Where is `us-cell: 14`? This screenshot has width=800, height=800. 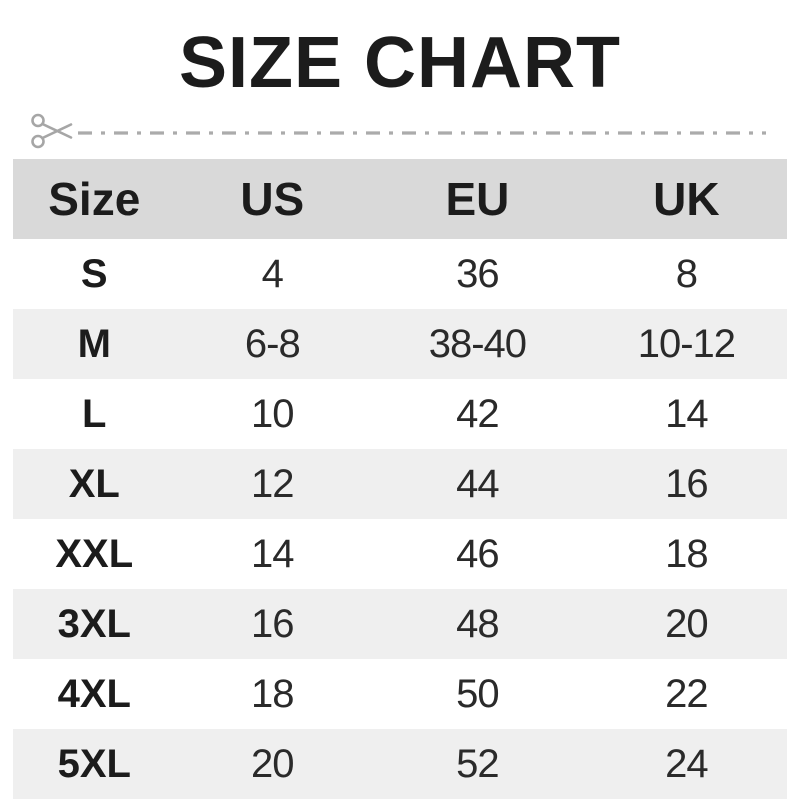 us-cell: 14 is located at coordinates (272, 554).